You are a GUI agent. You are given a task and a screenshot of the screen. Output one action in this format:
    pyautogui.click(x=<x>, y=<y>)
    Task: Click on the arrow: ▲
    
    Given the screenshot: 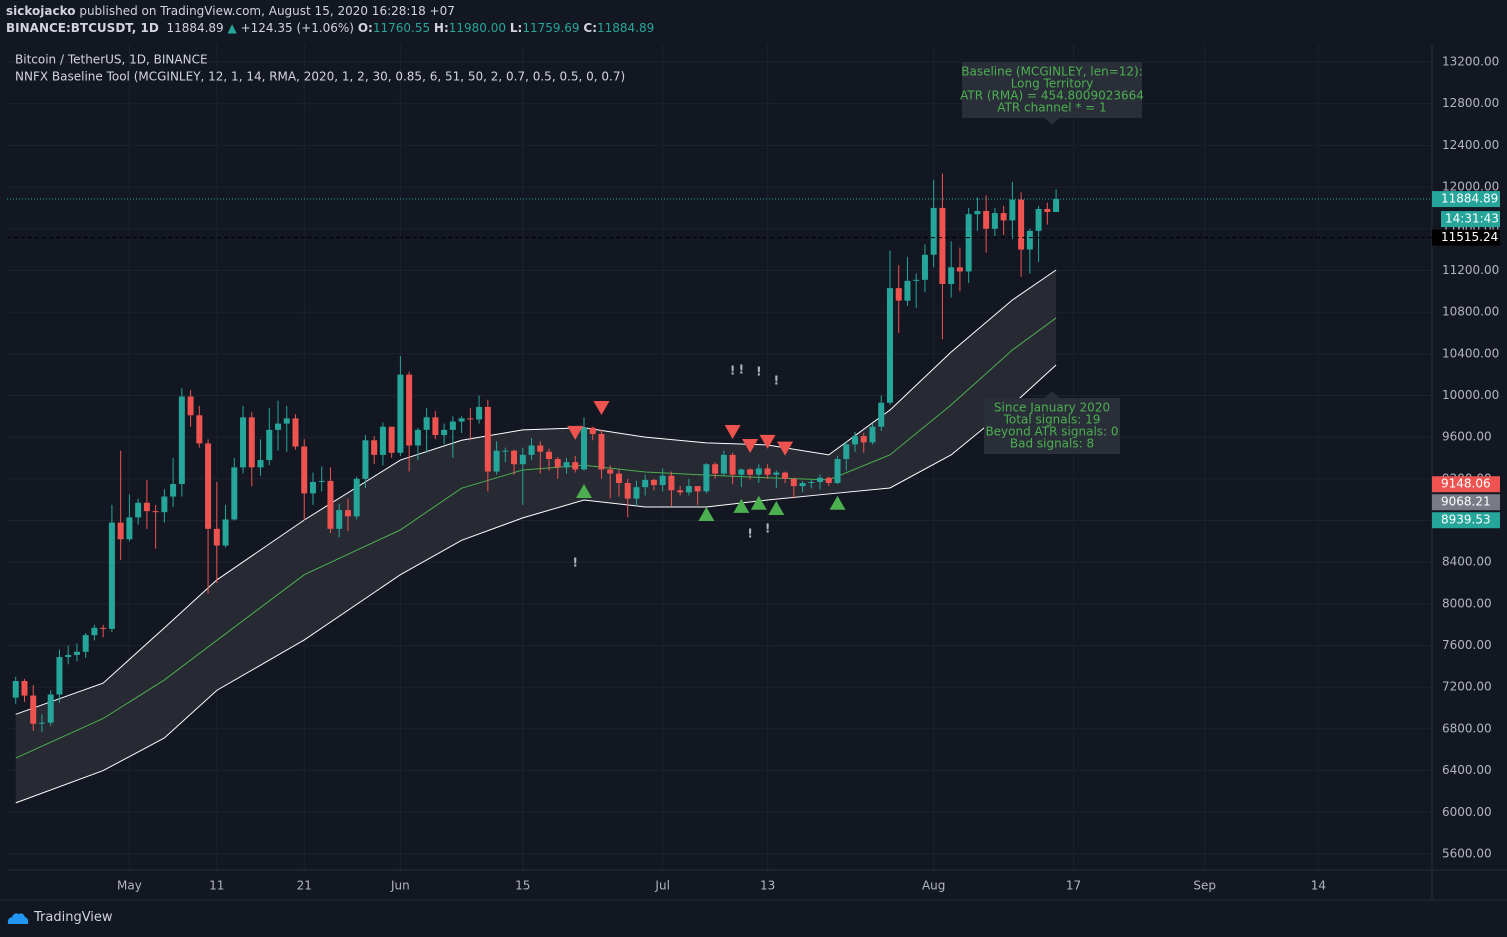 What is the action you would take?
    pyautogui.click(x=232, y=28)
    